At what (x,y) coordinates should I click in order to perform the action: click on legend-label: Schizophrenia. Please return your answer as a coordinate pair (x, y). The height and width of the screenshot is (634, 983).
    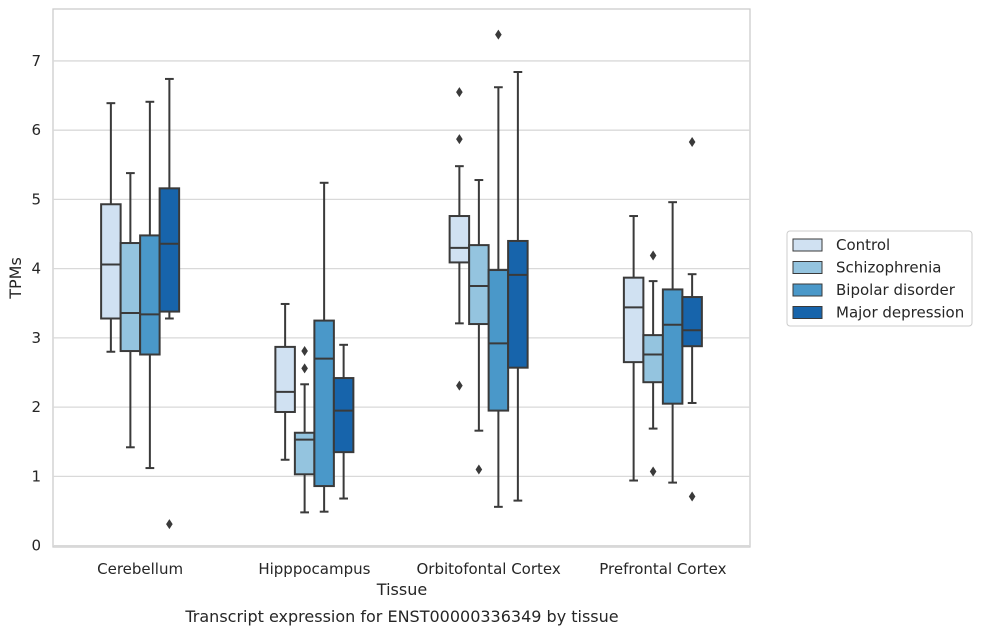
    Looking at the image, I should click on (888, 268).